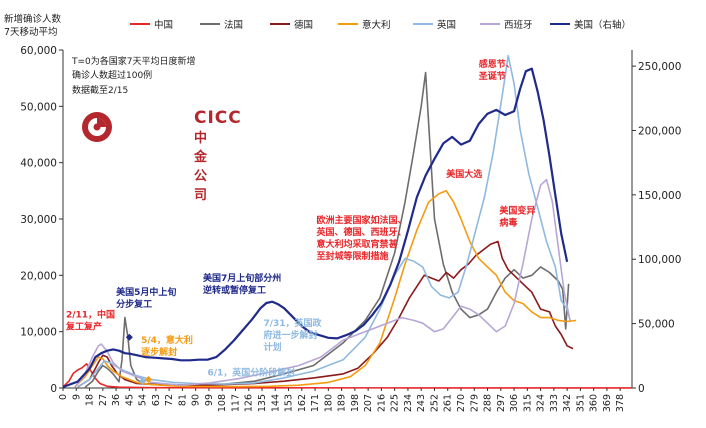 This screenshot has height=428, width=706. Describe the element at coordinates (134, 304) in the screenshot. I see `annotation-line: 分步复工` at that location.